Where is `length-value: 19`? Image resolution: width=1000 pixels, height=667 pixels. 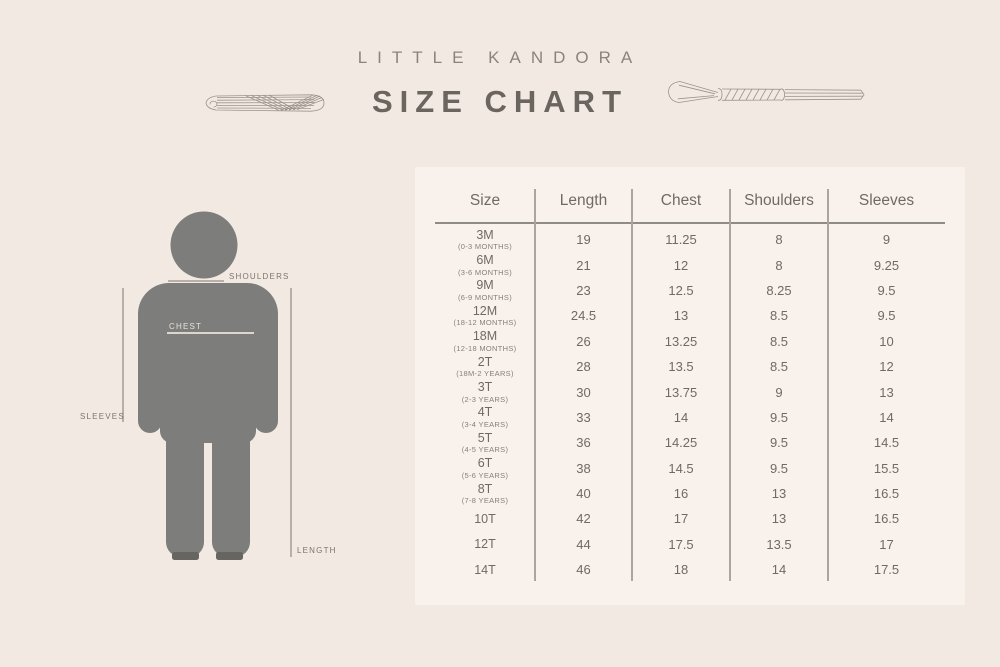
length-value: 19 is located at coordinates (583, 240).